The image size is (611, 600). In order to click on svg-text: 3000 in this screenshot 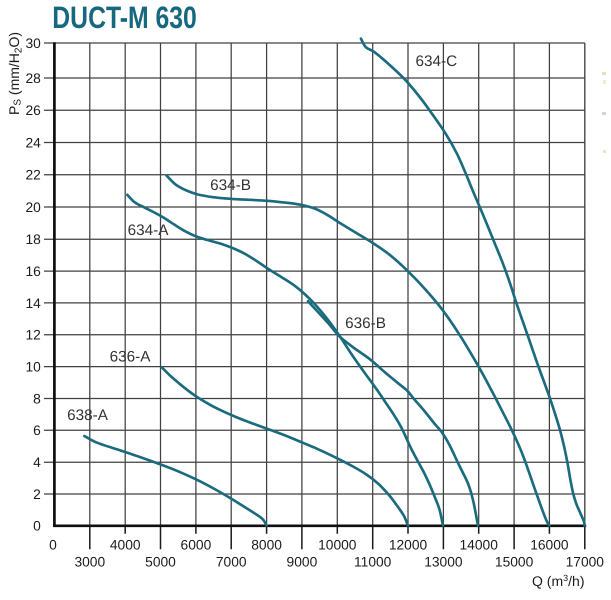, I will do `click(89, 562)`.